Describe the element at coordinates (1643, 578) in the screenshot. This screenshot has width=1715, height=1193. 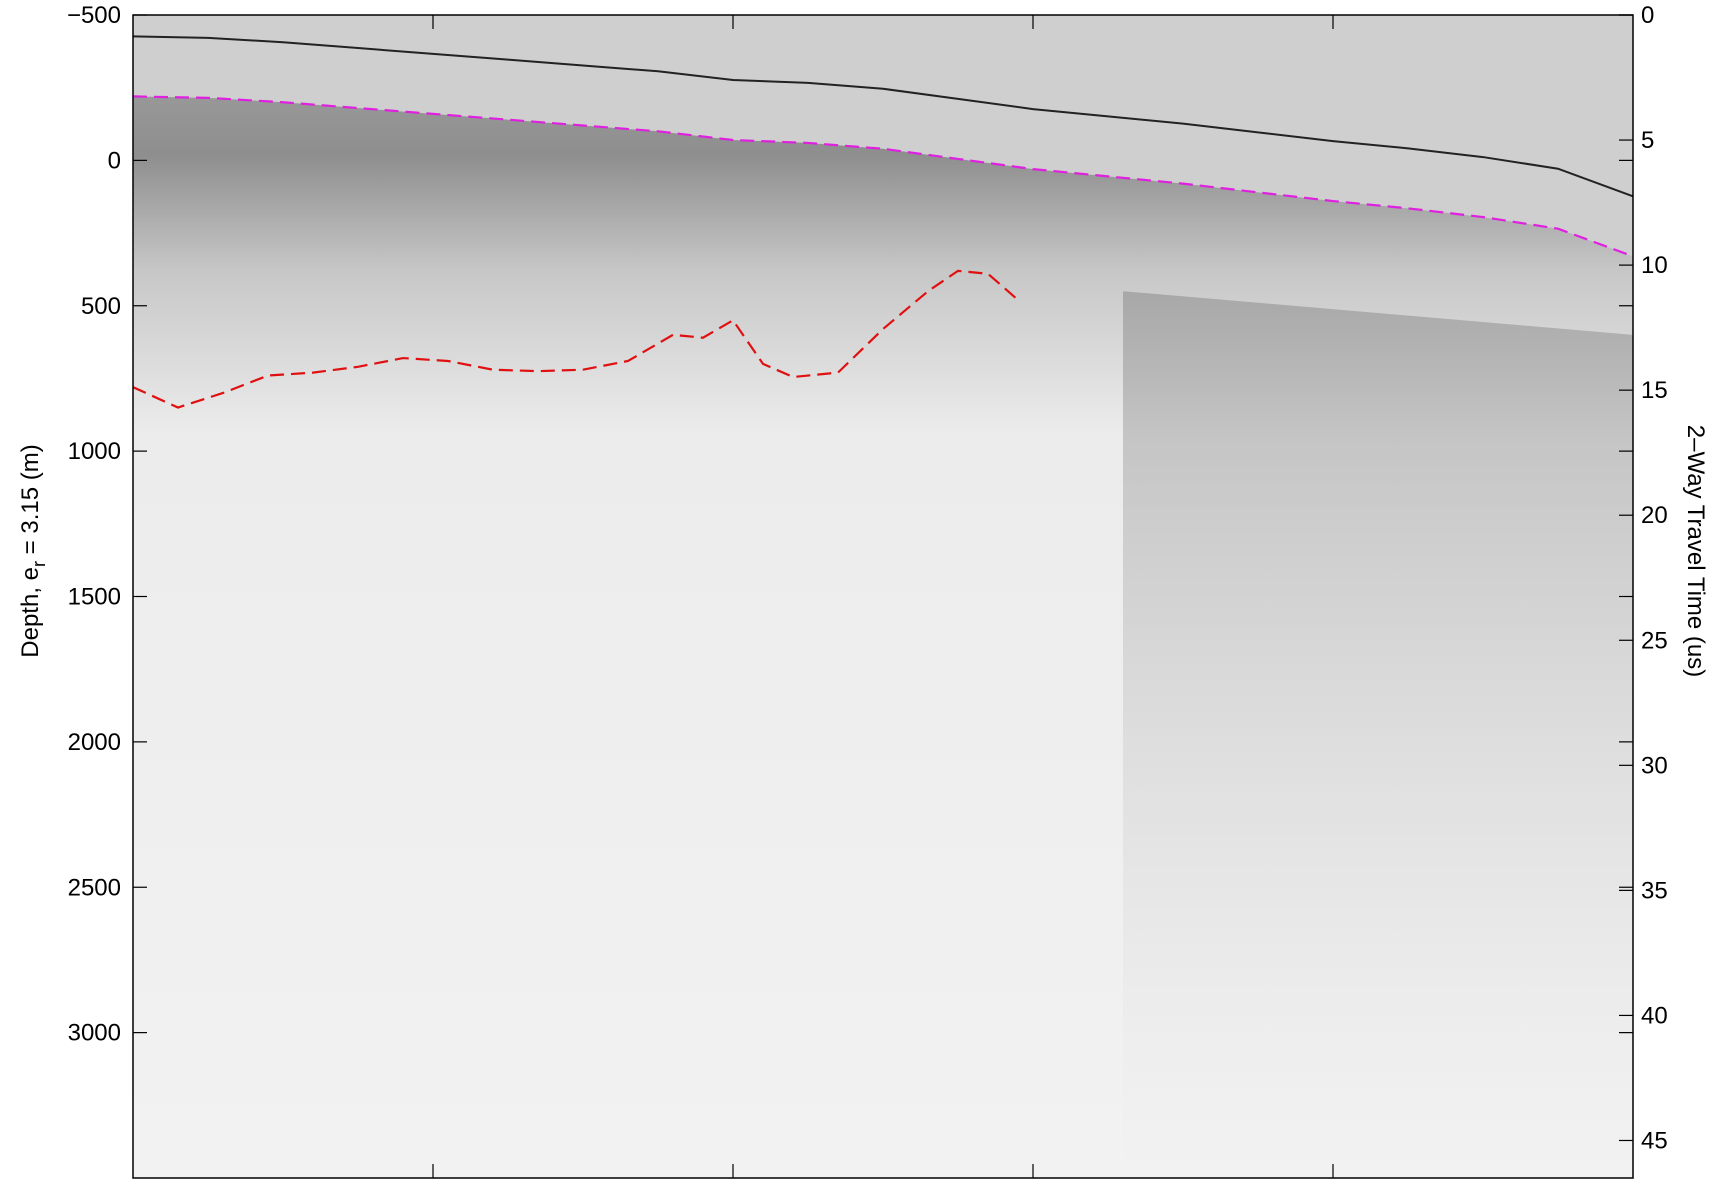
I see `right-axis: 0 5 10 15 20 25 30 35 40 45` at that location.